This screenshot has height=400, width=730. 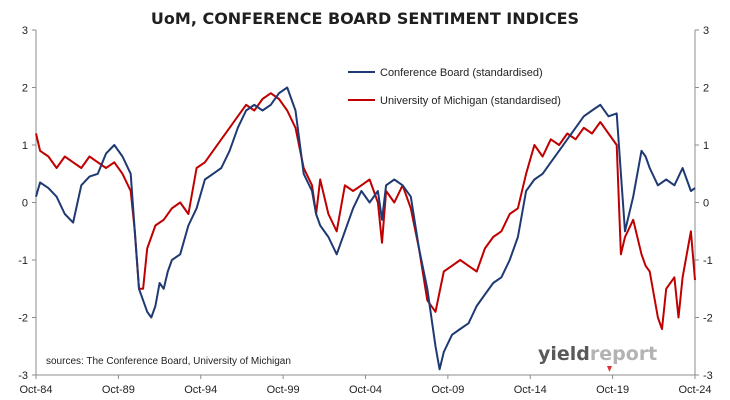 I want to click on y2-tick-label: 2, so click(x=706, y=89).